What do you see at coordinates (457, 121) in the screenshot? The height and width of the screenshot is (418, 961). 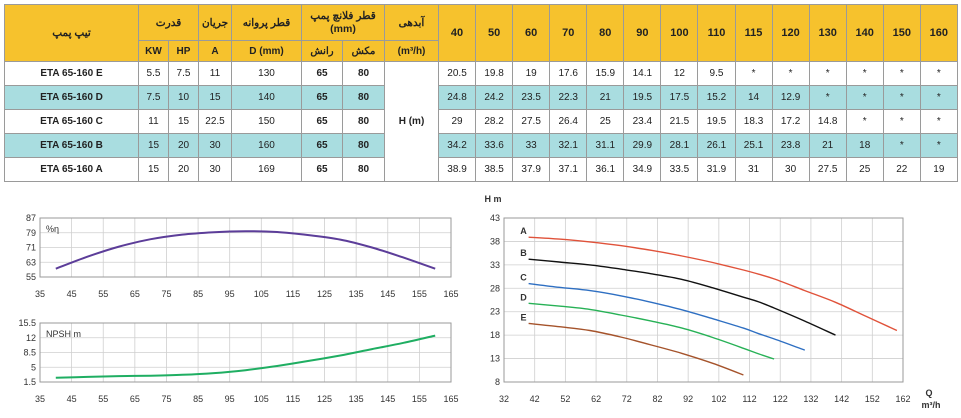 I see `head-value-cell: 29` at bounding box center [457, 121].